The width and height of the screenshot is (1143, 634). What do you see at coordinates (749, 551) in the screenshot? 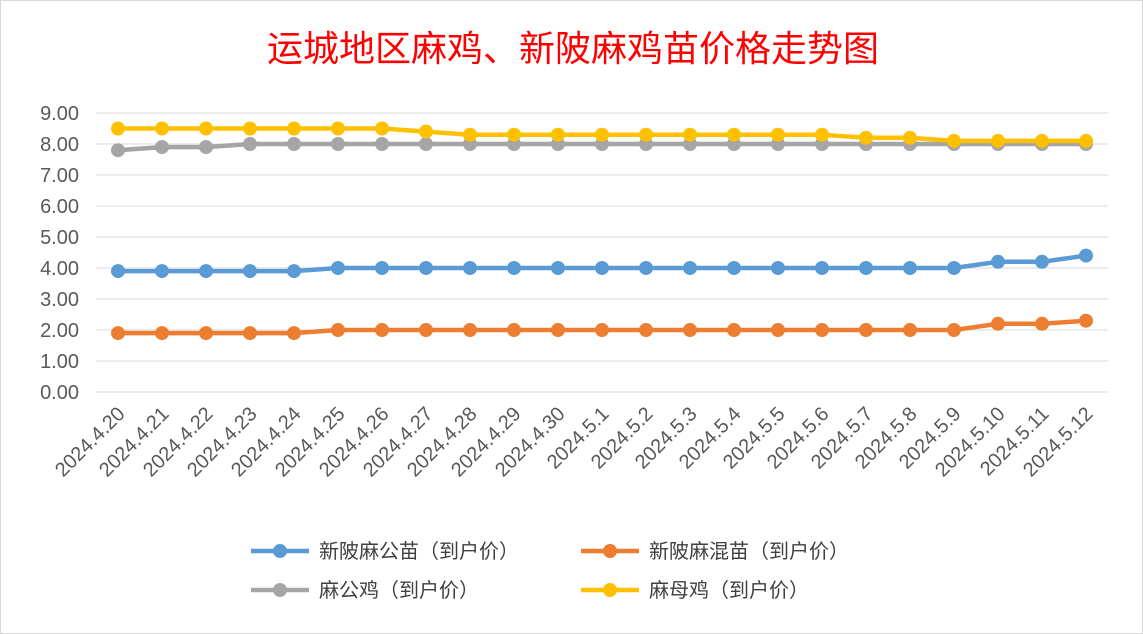
I see `legend-label: 新陂麻混苗（到户价）` at bounding box center [749, 551].